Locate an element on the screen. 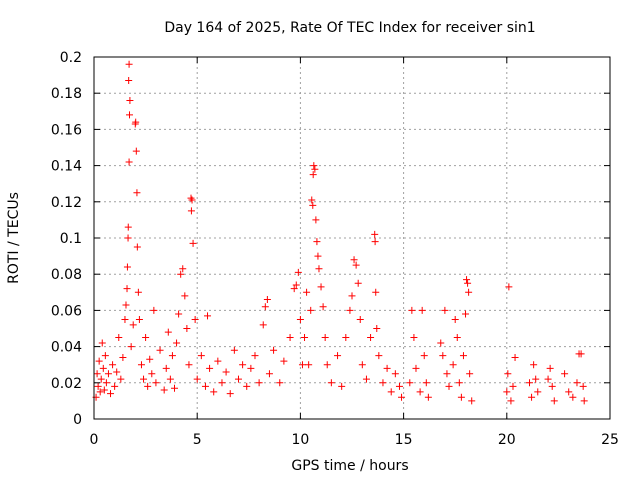 The height and width of the screenshot is (480, 640). x-tick-label: 25 is located at coordinates (610, 440).